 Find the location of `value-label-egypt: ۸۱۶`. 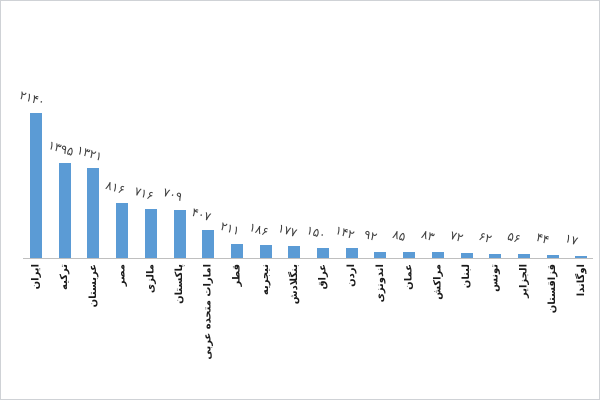

value-label-egypt: ۸۱۶ is located at coordinates (115, 188).